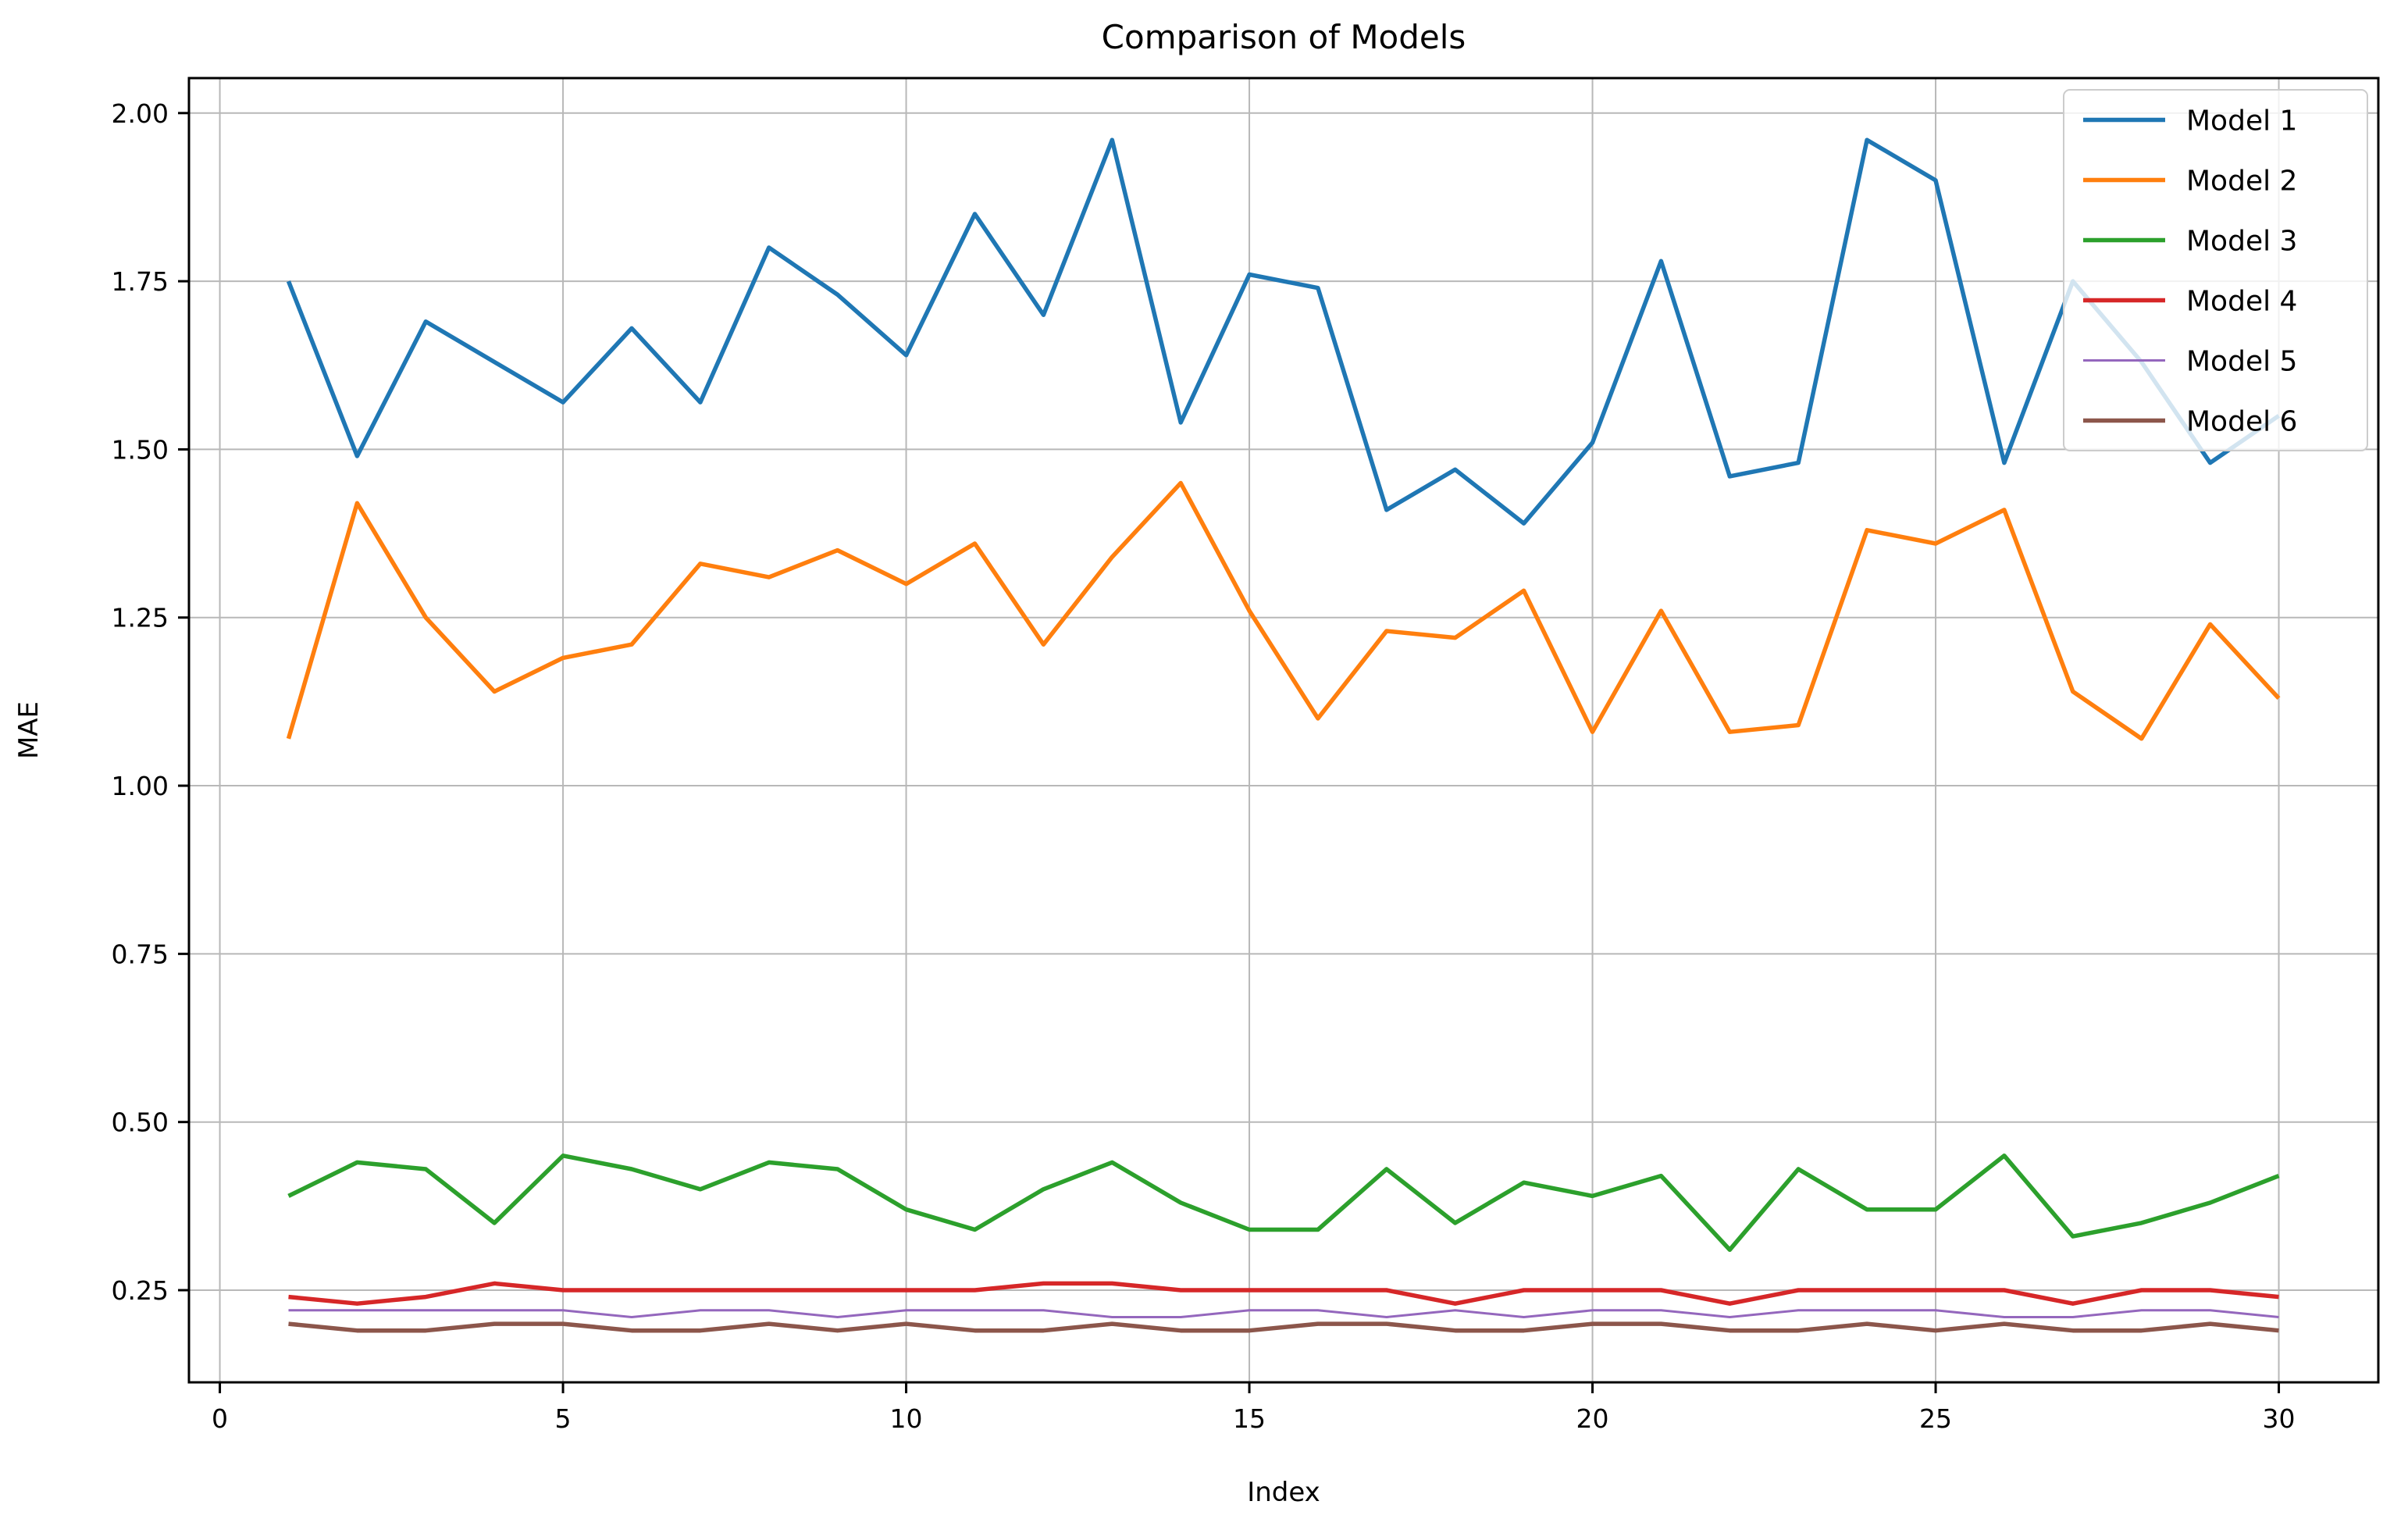 The image size is (2408, 1519). Describe the element at coordinates (1592, 1418) in the screenshot. I see `x-tick-label: 20` at that location.